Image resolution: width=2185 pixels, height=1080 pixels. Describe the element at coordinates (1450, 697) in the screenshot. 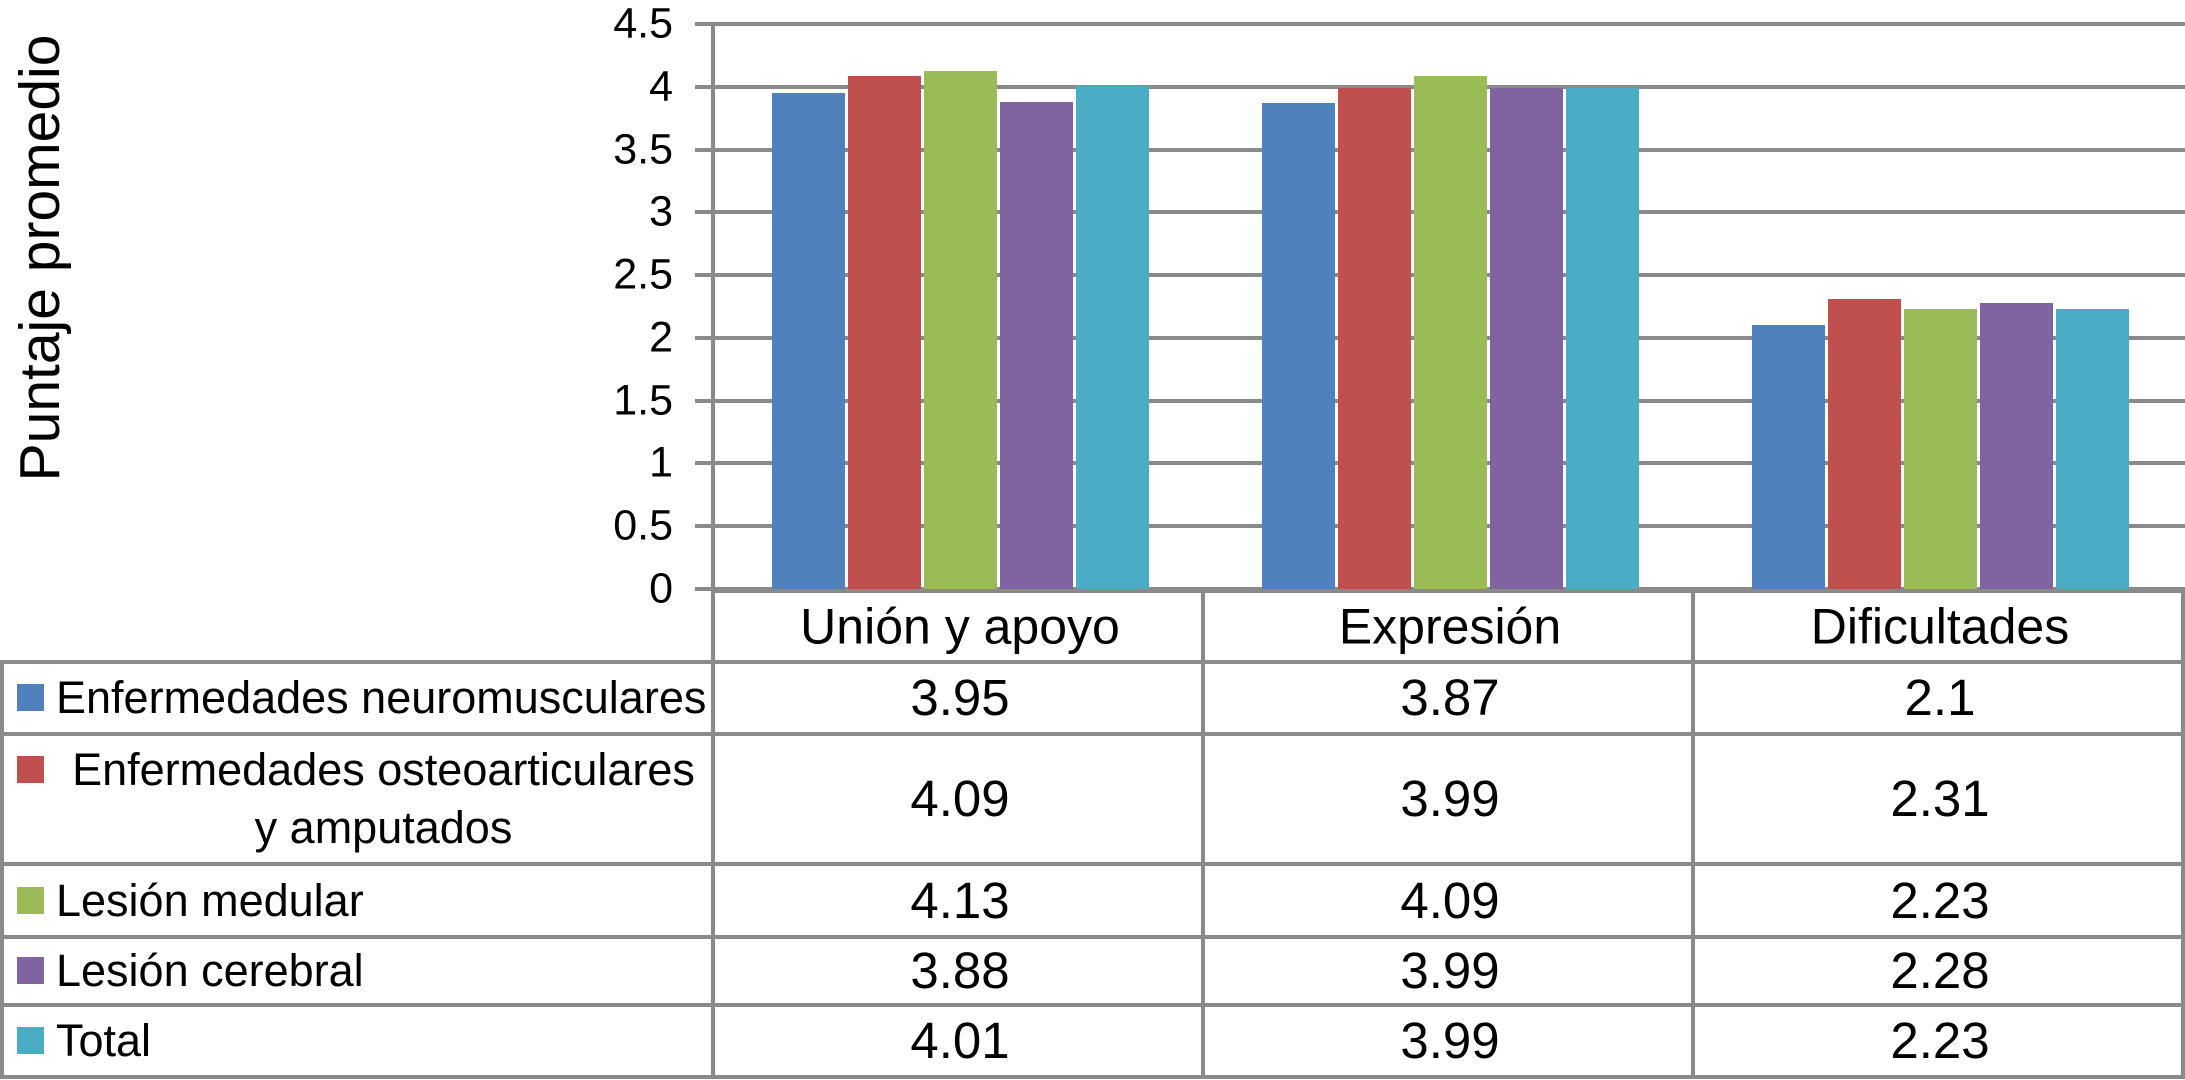

I see `value-cell: 3.87` at that location.